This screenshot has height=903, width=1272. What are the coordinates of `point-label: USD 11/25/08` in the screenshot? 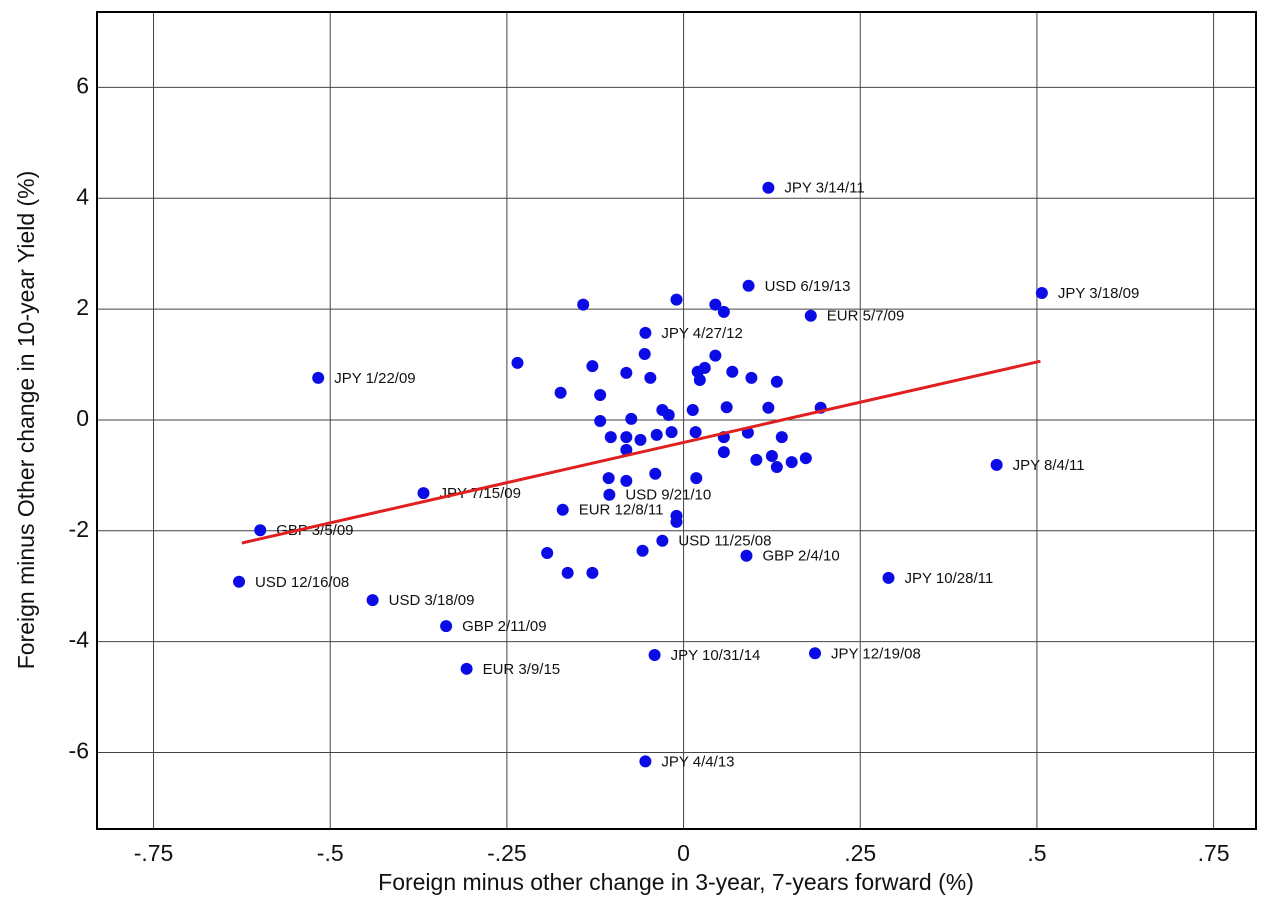 It's located at (724, 541).